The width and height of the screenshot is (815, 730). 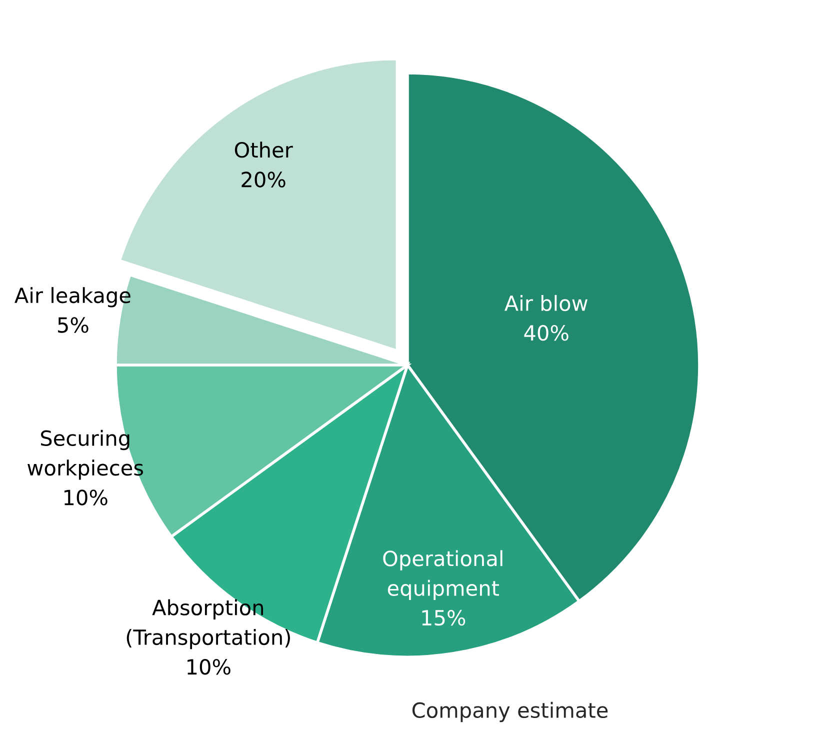 I want to click on slice-label: Other, so click(x=263, y=150).